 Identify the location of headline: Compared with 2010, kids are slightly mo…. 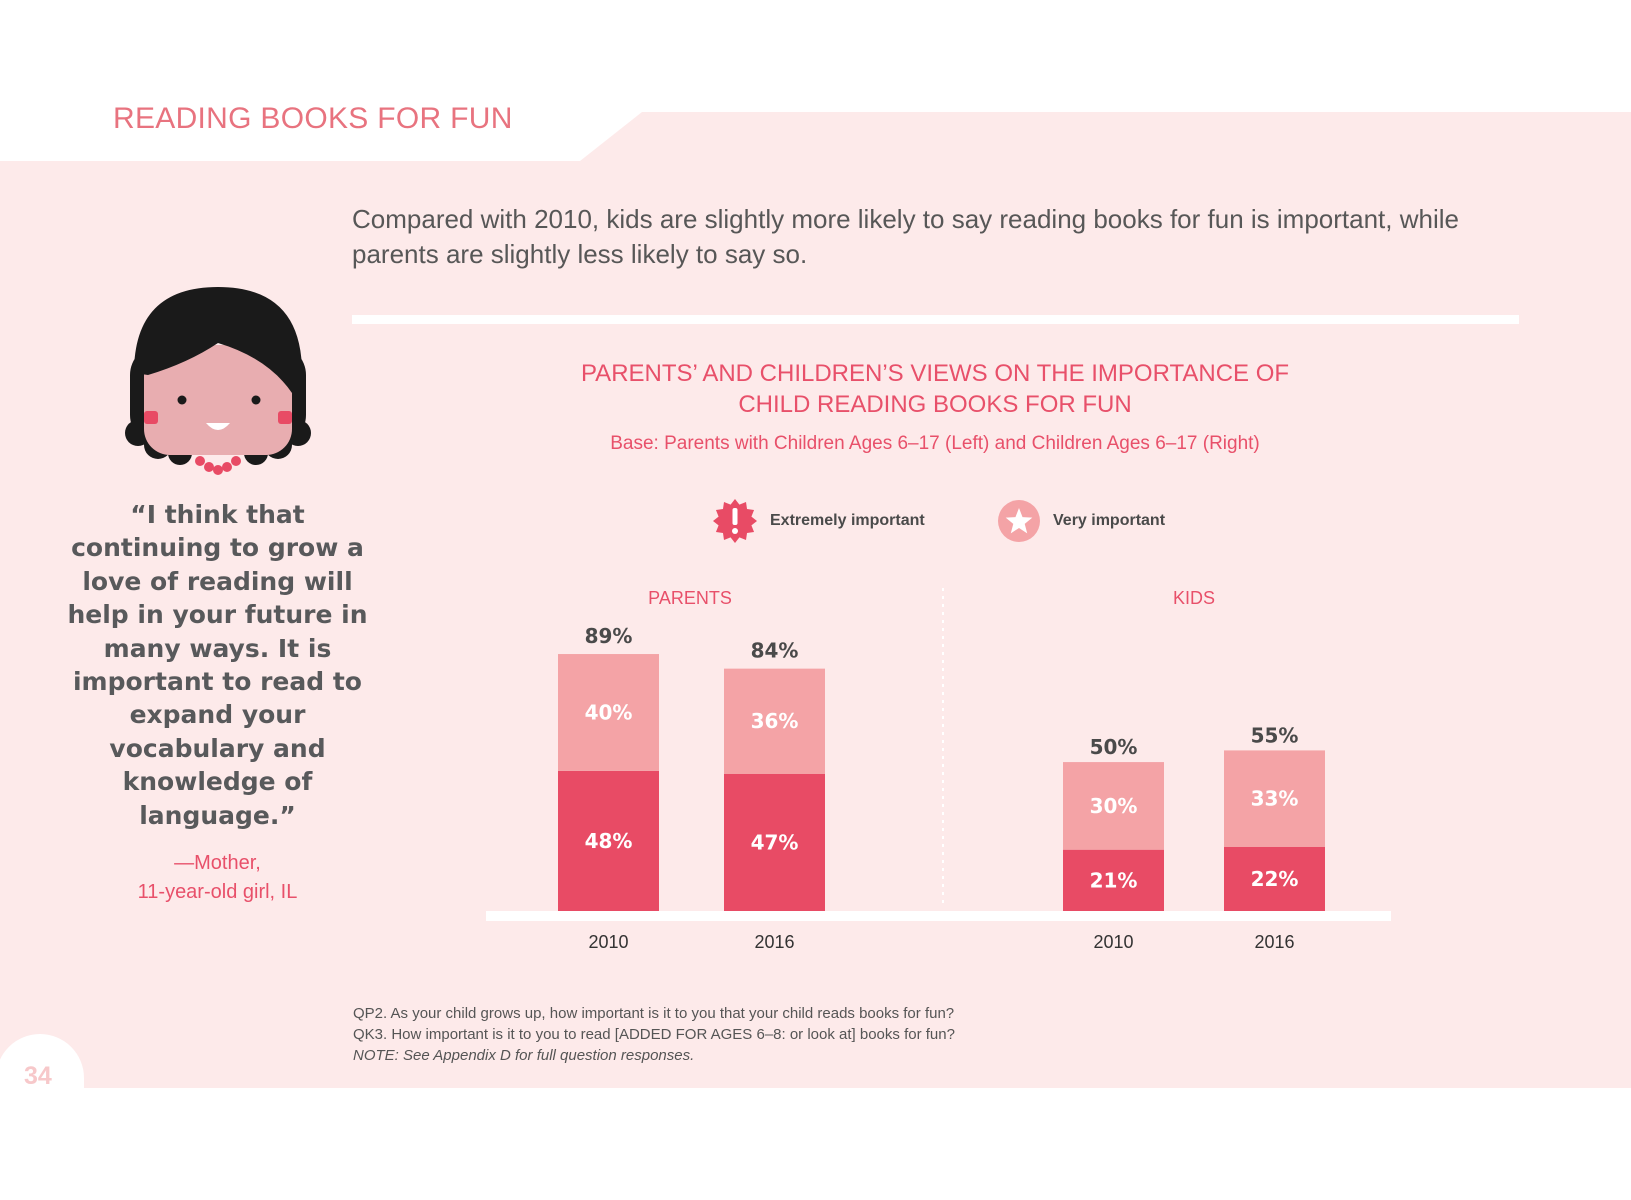
(905, 236).